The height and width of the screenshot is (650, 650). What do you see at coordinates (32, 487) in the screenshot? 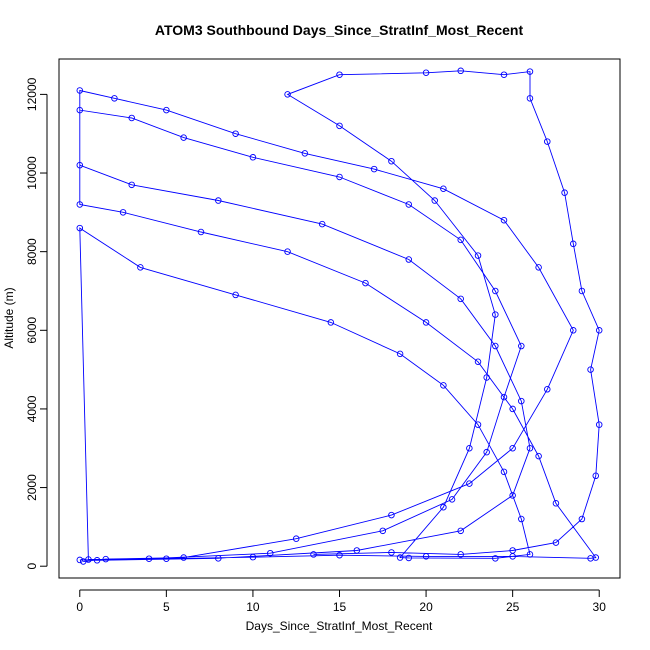
I see `y-tick-label: 2000` at bounding box center [32, 487].